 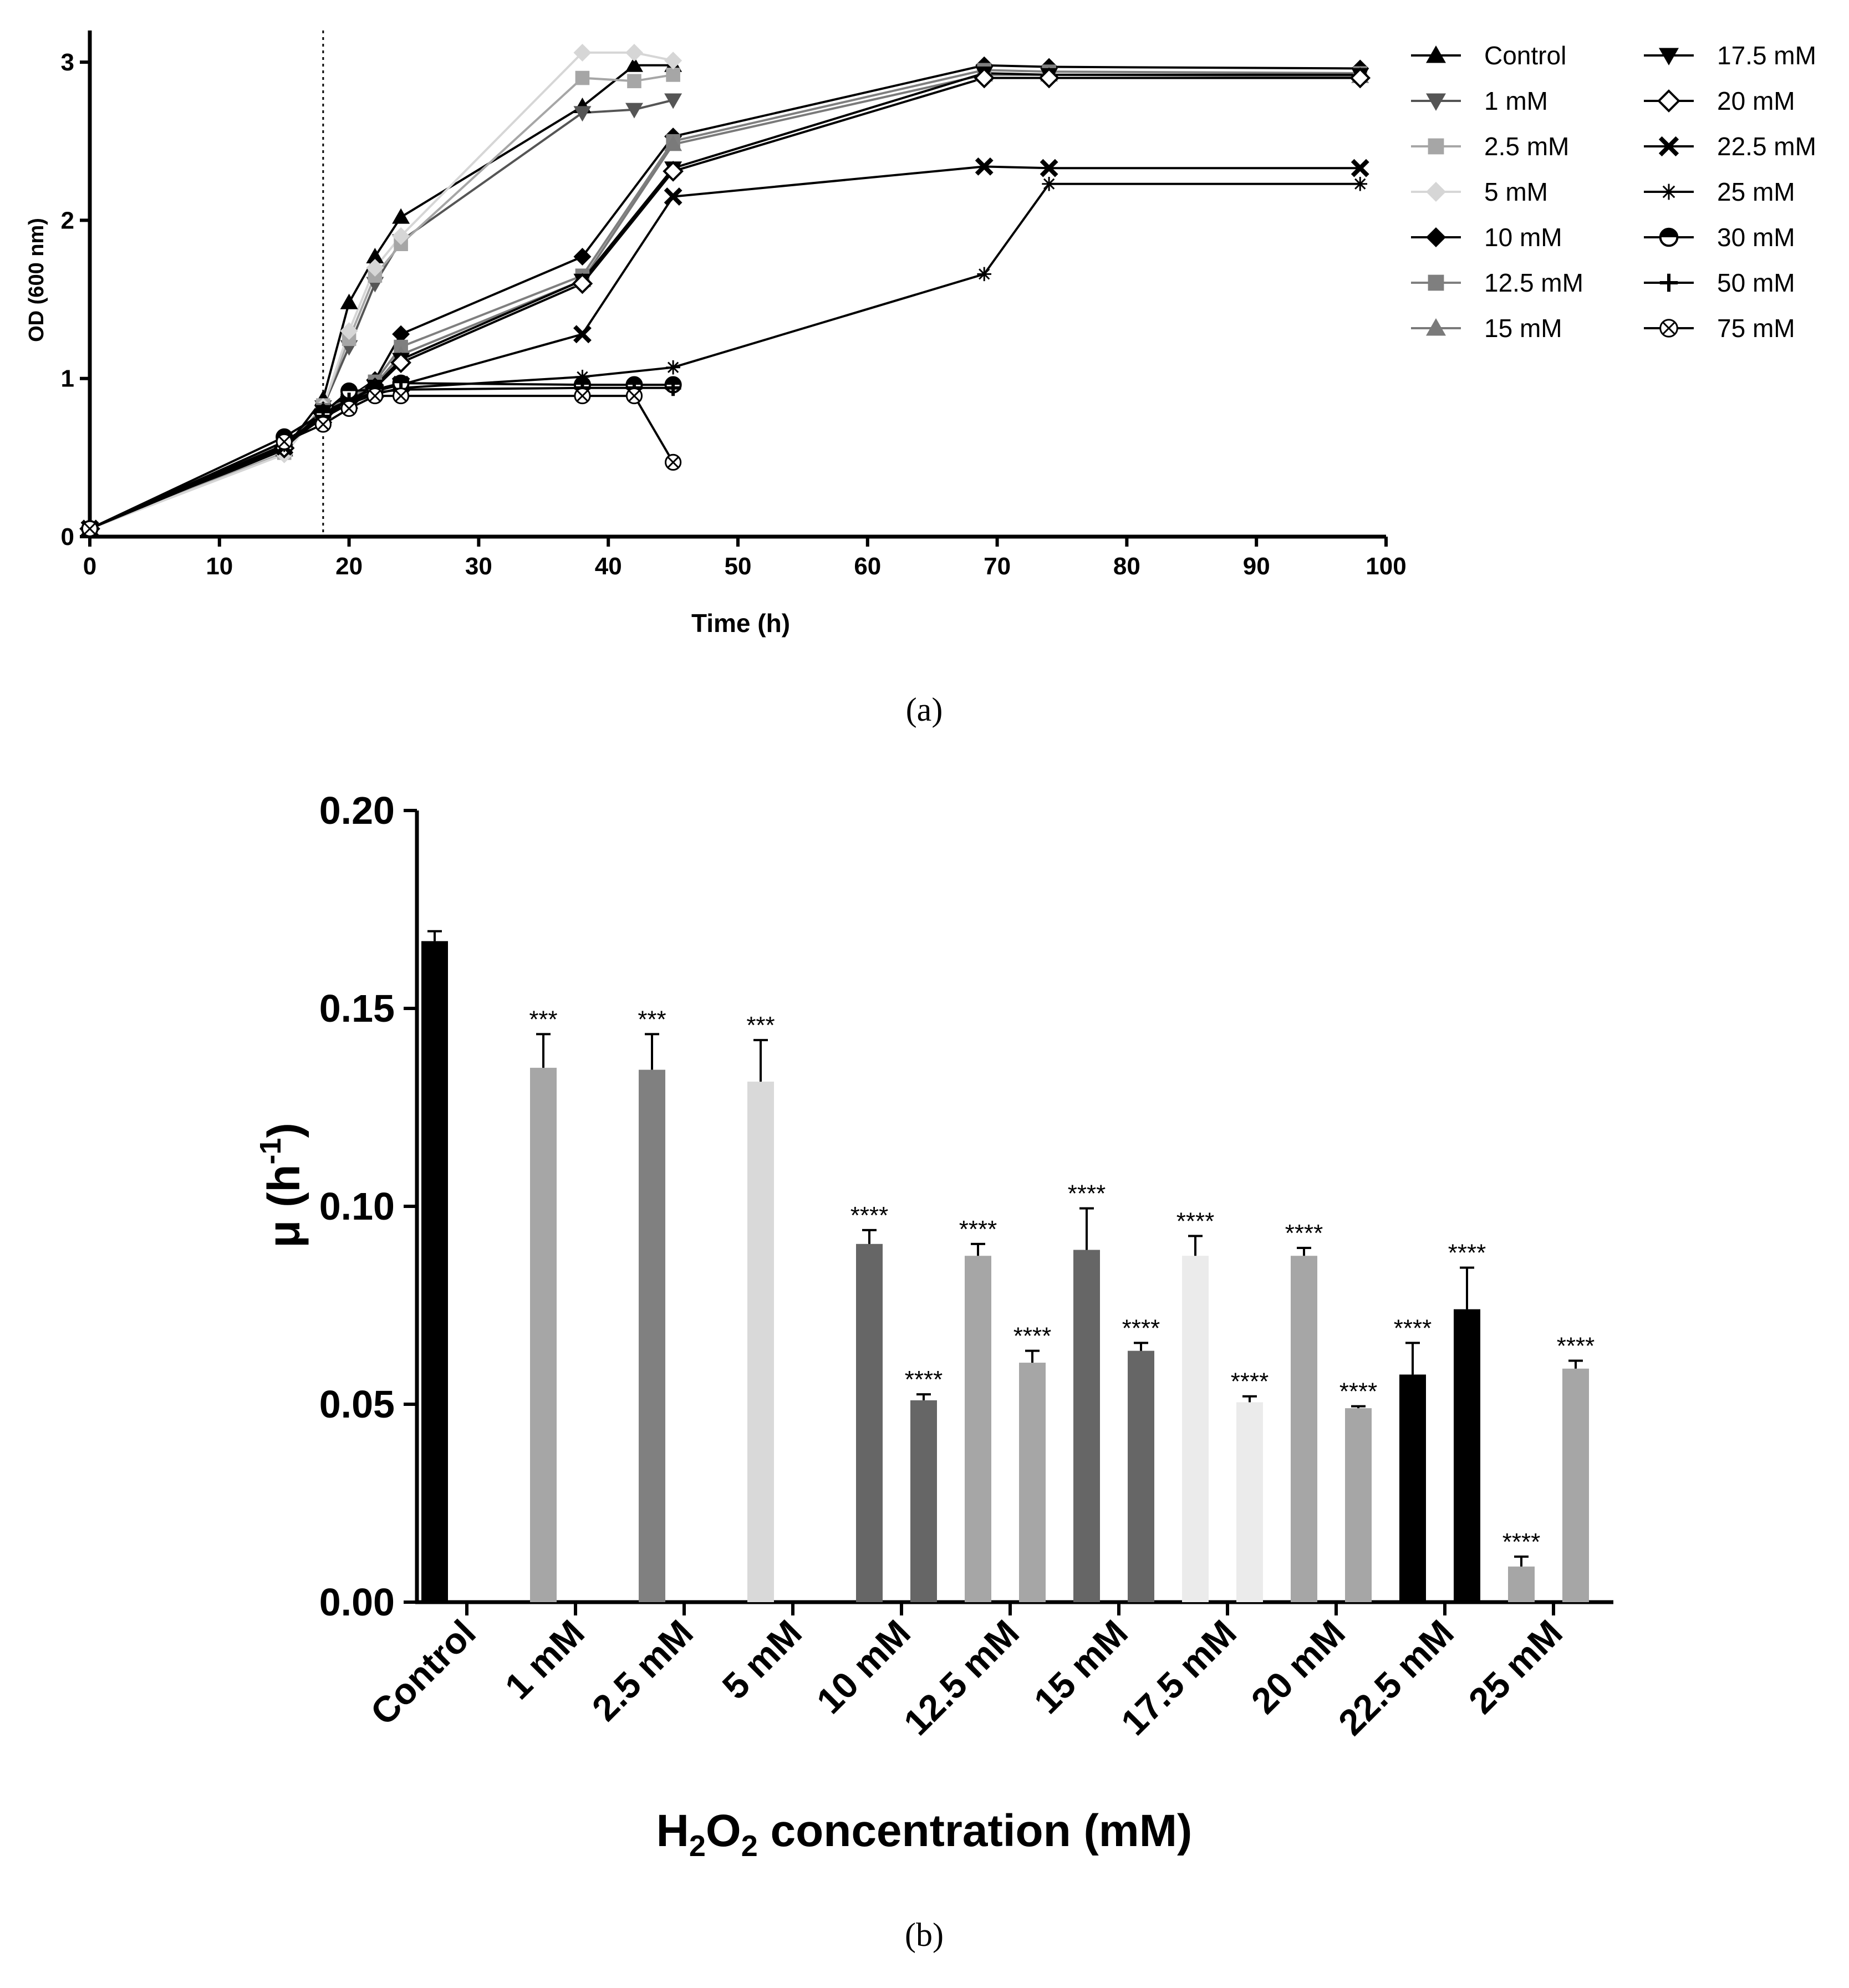 What do you see at coordinates (219, 567) in the screenshot?
I see `panel-a-x-tick-label: 10` at bounding box center [219, 567].